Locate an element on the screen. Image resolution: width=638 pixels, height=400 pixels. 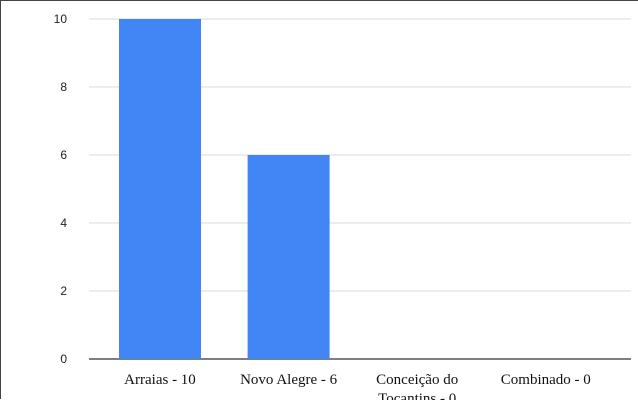
x-tick-label: Combinado - 0 is located at coordinates (546, 380).